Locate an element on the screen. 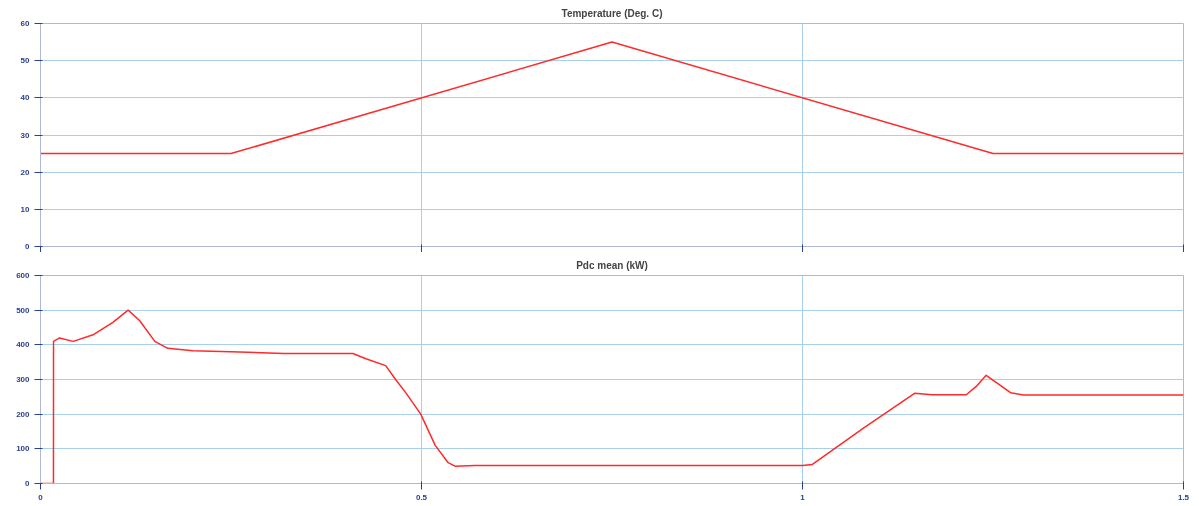 The height and width of the screenshot is (506, 1199). chart-title: Pdc mean (kW) is located at coordinates (612, 265).